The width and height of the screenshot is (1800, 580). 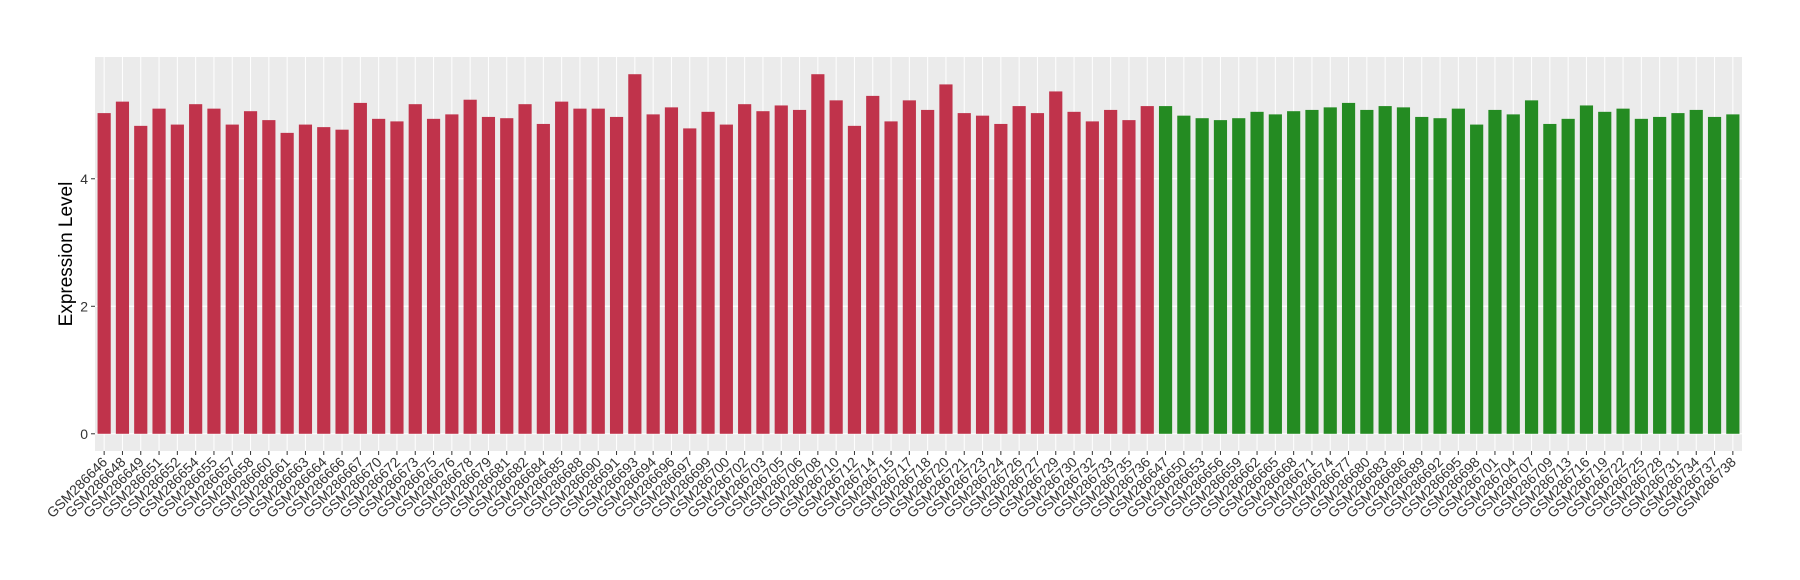 What do you see at coordinates (84, 434) in the screenshot?
I see `y-tick-label: 0` at bounding box center [84, 434].